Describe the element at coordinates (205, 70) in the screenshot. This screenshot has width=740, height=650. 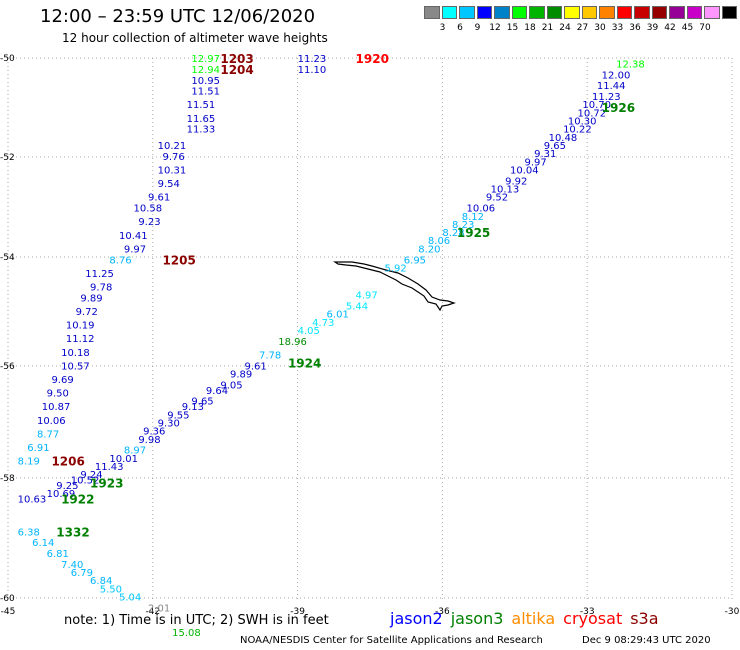
I see `wave-height-label: 12.94` at that location.